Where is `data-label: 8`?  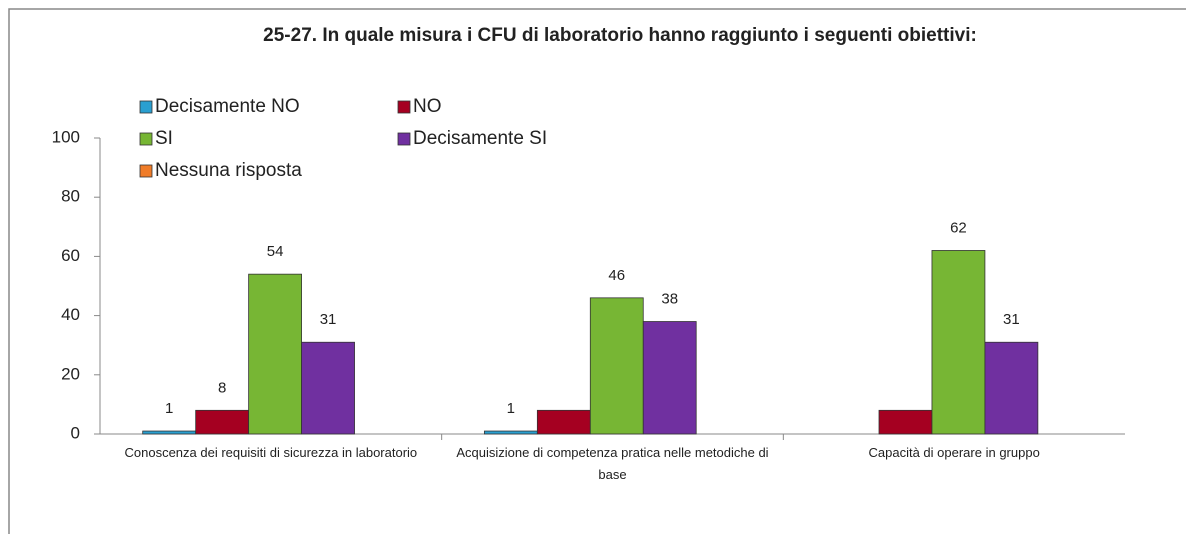
data-label: 8 is located at coordinates (222, 387).